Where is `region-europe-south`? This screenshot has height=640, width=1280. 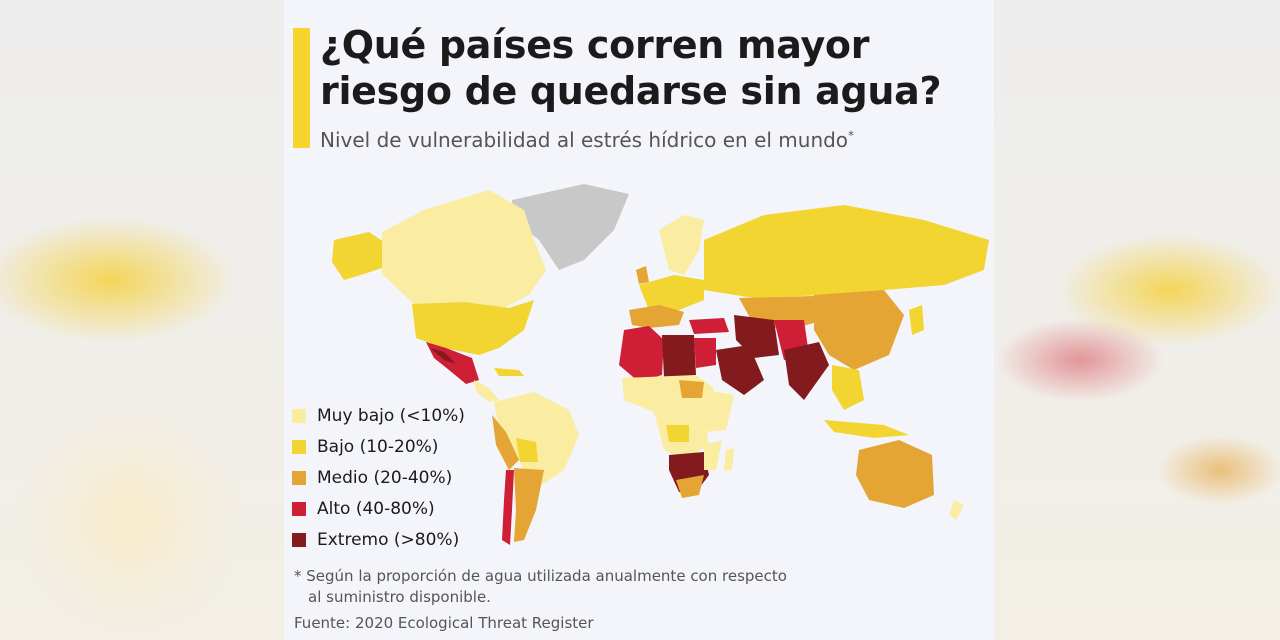 region-europe-south is located at coordinates (656, 316).